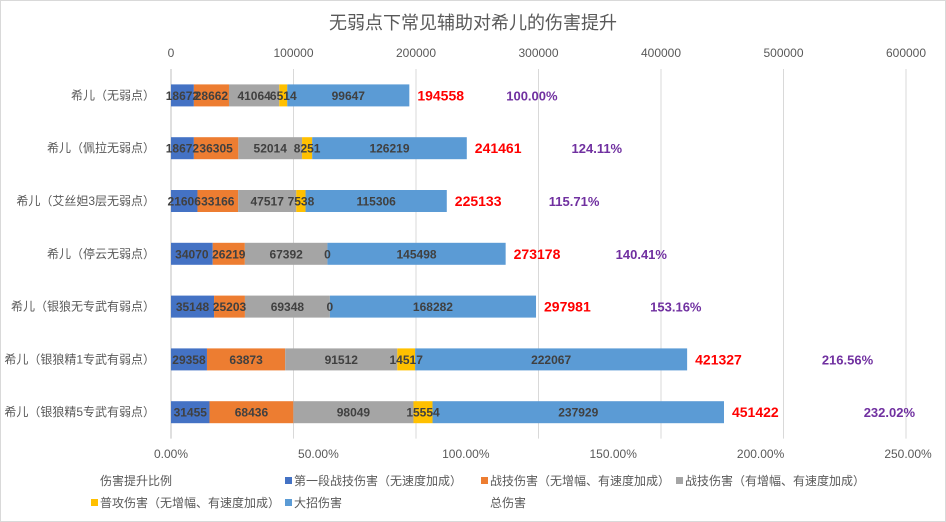  I want to click on x-bottom-tick-label: 50.00%, so click(318, 454).